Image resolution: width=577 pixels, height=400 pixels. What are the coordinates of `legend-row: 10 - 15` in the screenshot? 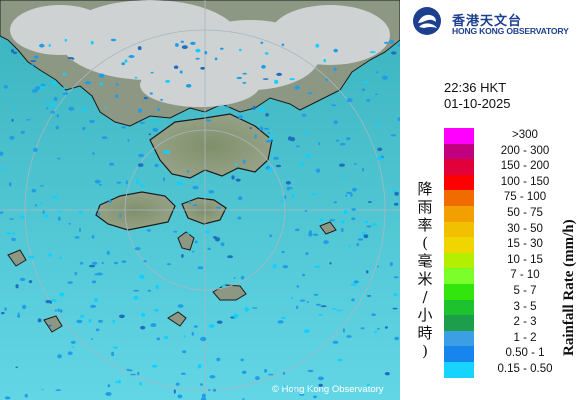 It's located at (510, 260).